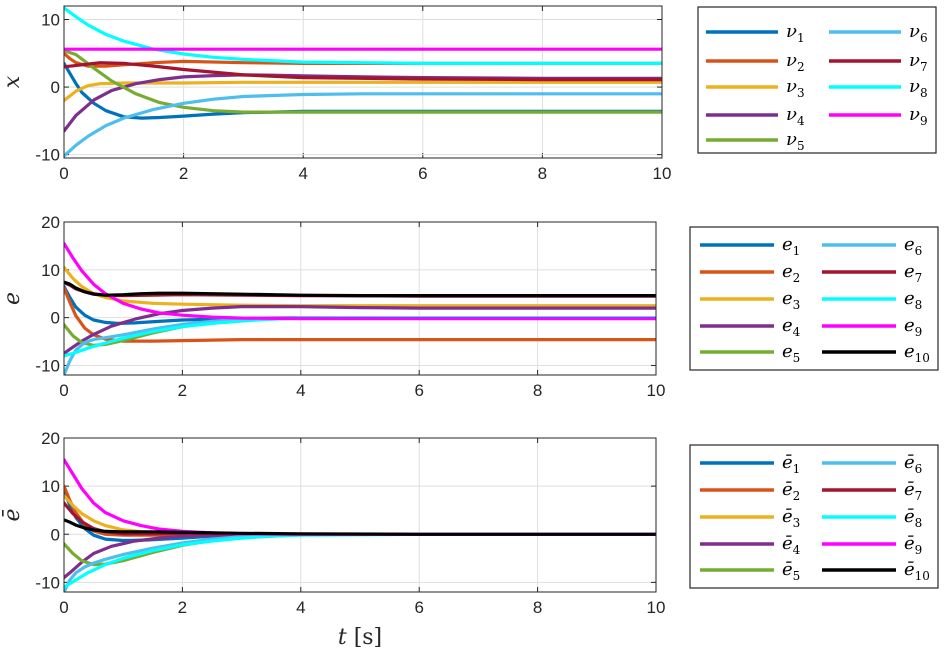 The height and width of the screenshot is (657, 946). What do you see at coordinates (363, 91) in the screenshot?
I see `series-line-ν3` at bounding box center [363, 91].